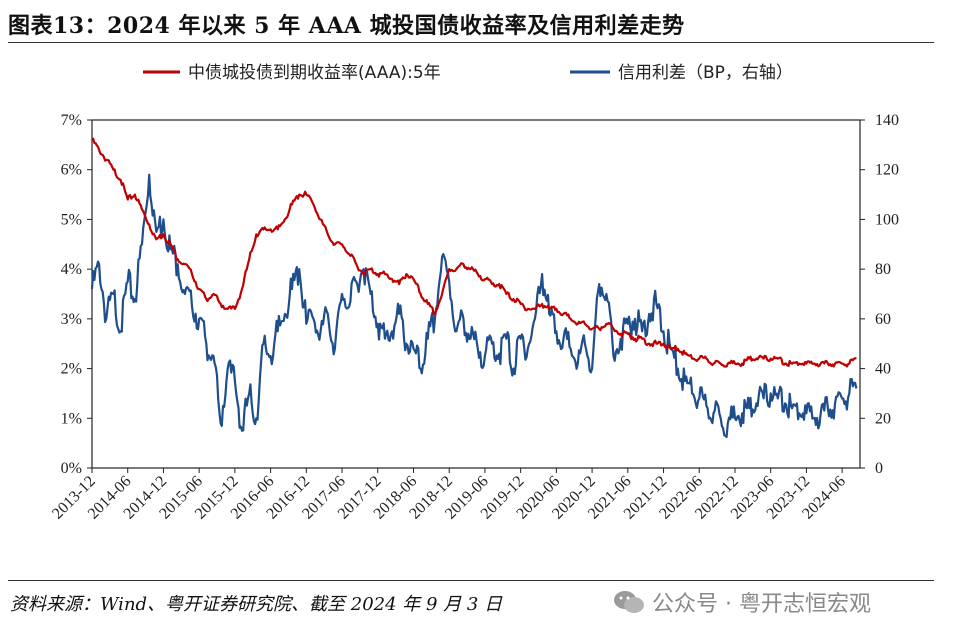 This screenshot has height=638, width=960. What do you see at coordinates (883, 418) in the screenshot?
I see `right-tick-label: 20` at bounding box center [883, 418].